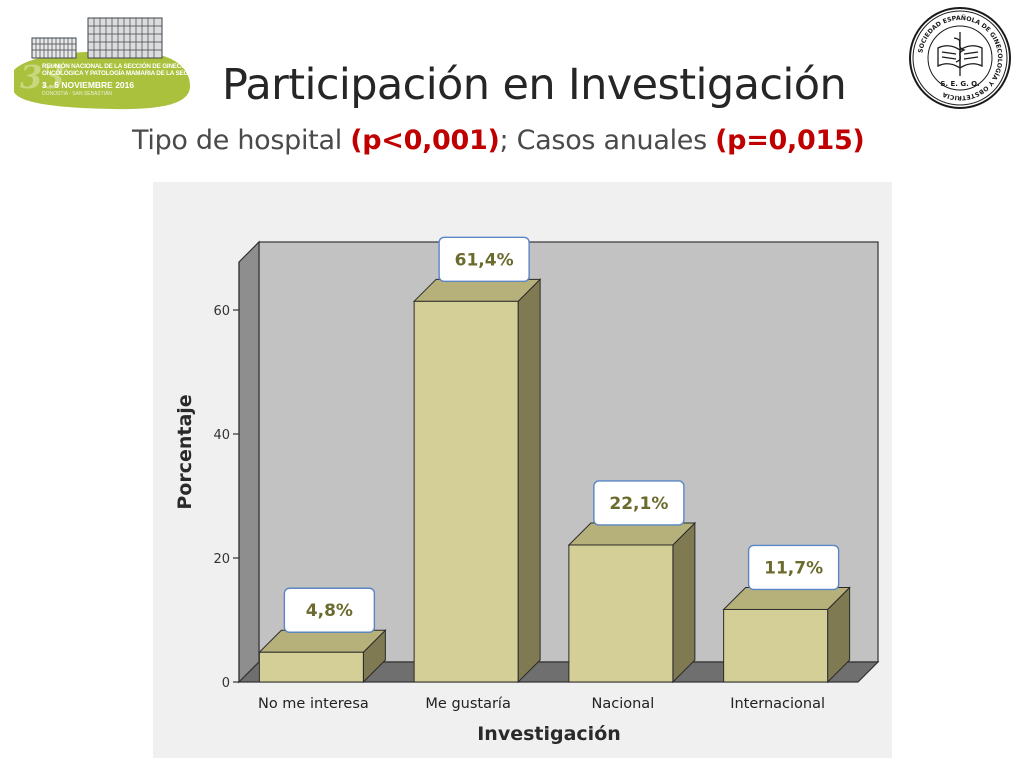  Describe the element at coordinates (534, 85) in the screenshot. I see `slide-title: Participación en Investigación` at that location.